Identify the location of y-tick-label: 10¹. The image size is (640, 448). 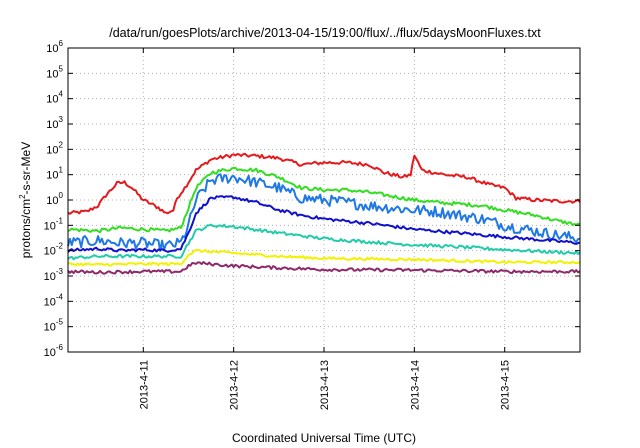
(54, 174).